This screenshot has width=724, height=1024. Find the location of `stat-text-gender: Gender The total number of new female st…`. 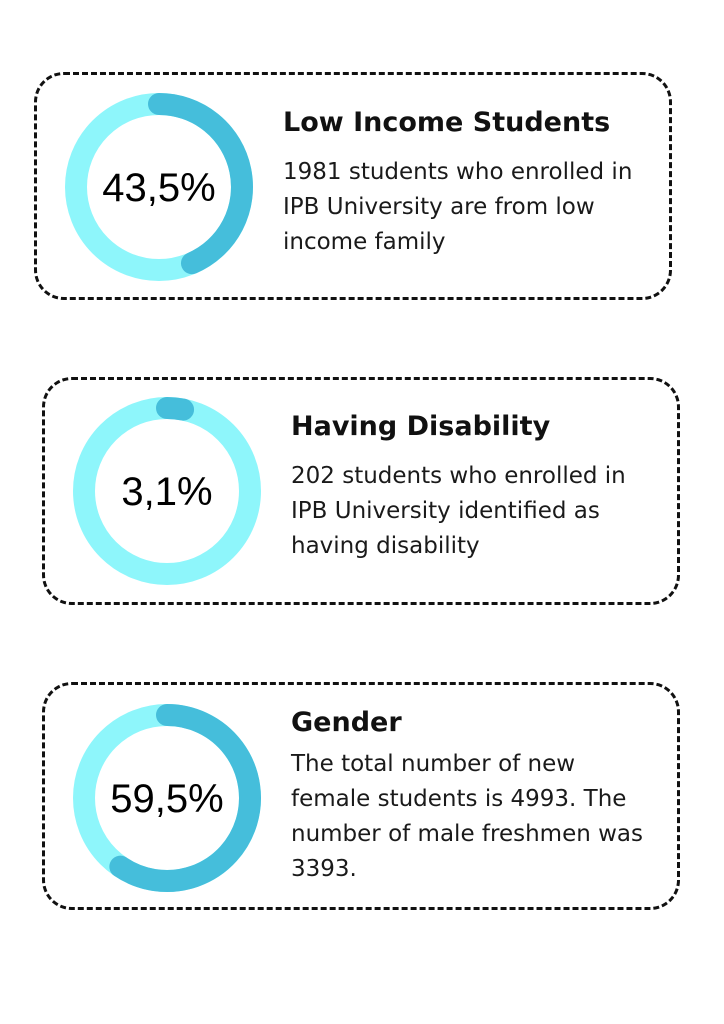

stat-text-gender: Gender The total number of new female st… is located at coordinates (475, 796).